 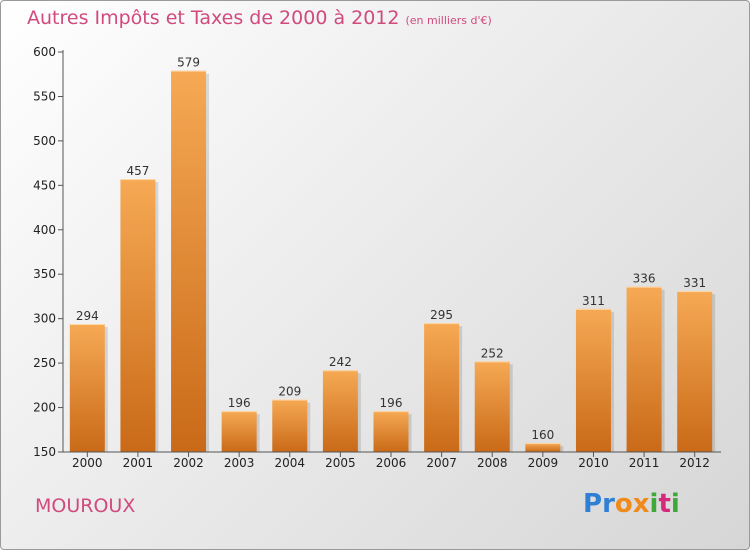 I want to click on bar-value-label: 336, so click(x=644, y=279).